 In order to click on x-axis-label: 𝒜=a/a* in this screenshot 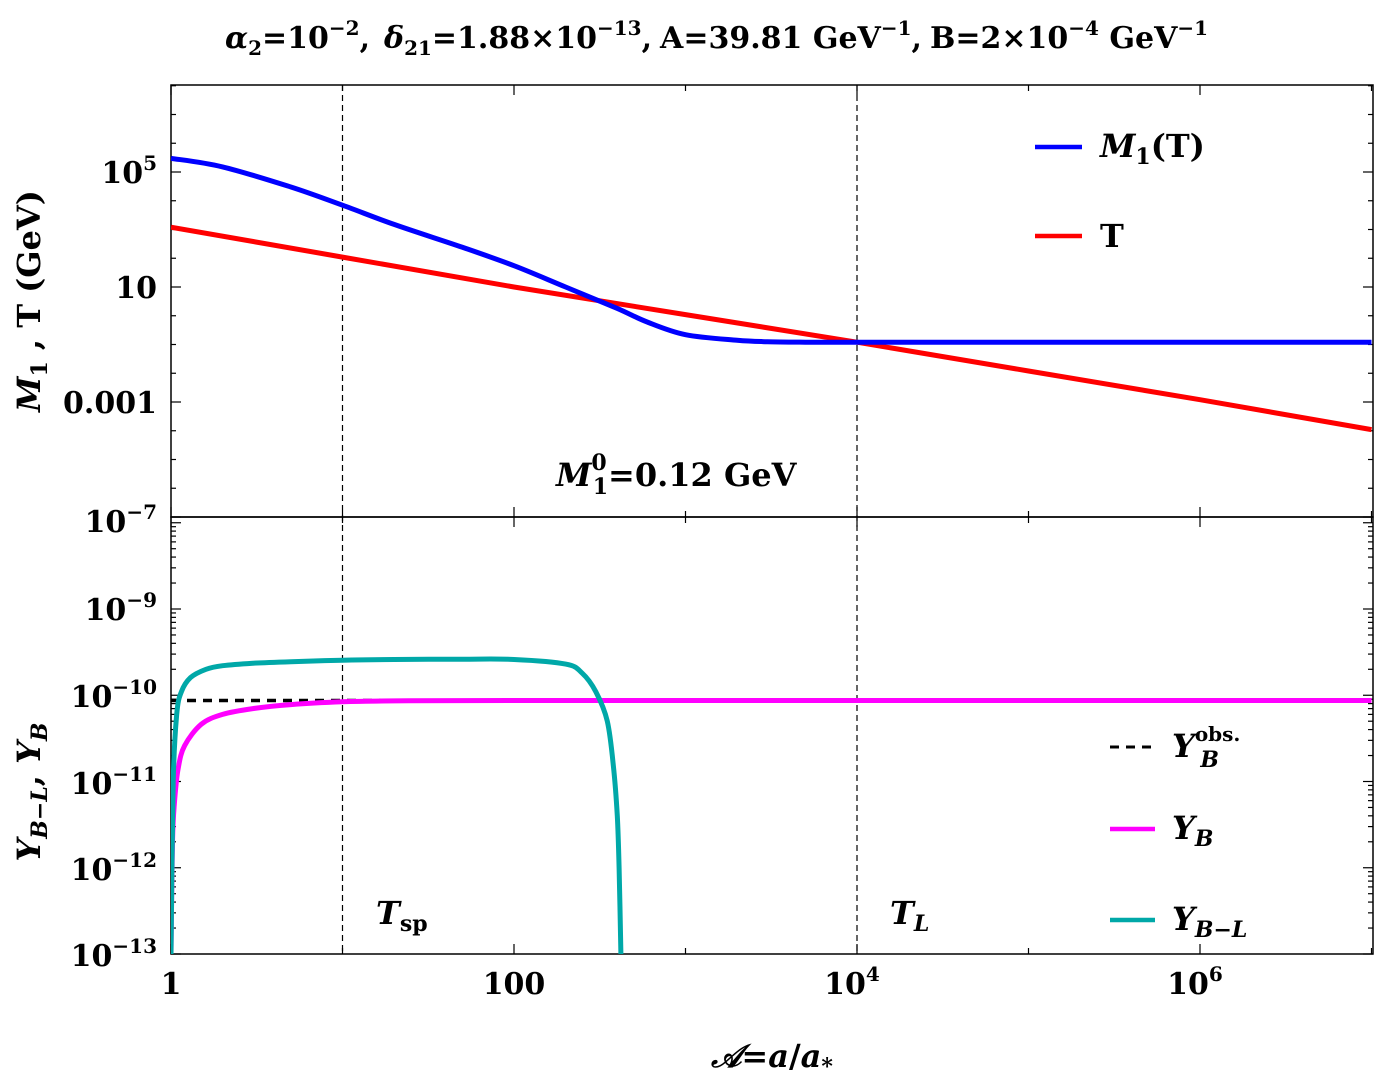, I will do `click(771, 1058)`.